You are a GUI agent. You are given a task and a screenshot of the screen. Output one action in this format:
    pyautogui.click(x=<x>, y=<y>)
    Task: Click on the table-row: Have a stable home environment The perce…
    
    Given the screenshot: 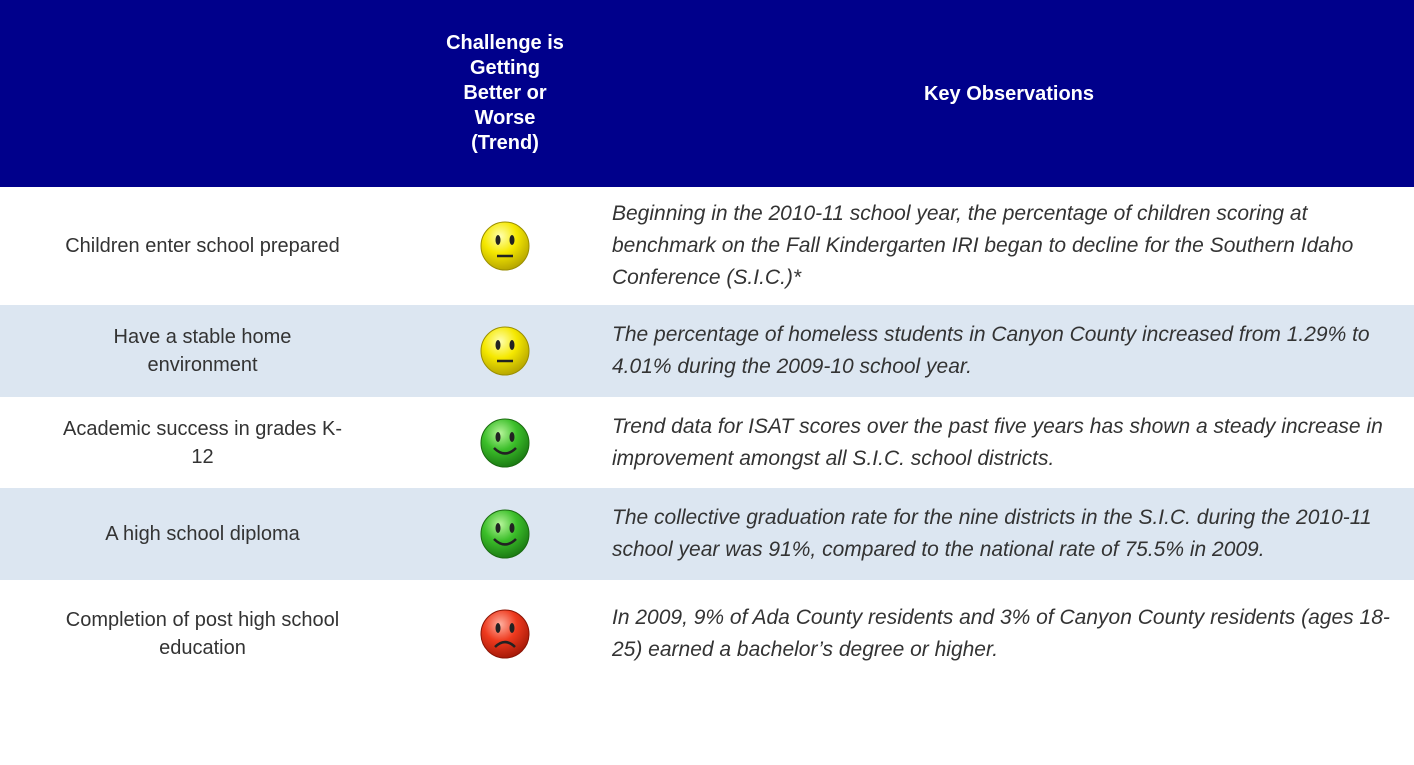 What is the action you would take?
    pyautogui.click(x=707, y=351)
    